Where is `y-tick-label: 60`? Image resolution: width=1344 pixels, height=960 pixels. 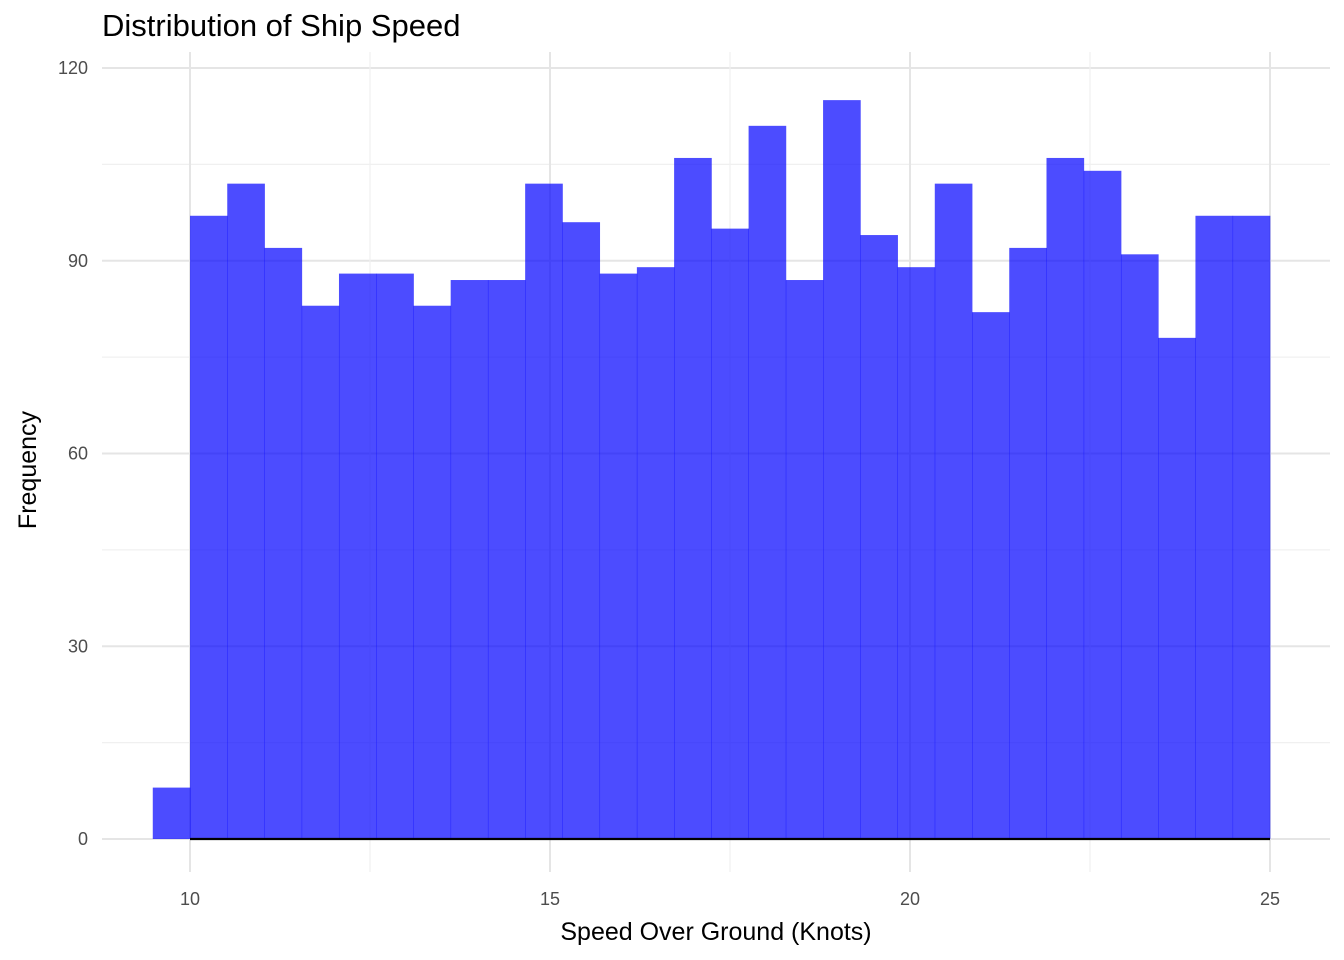 y-tick-label: 60 is located at coordinates (78, 454).